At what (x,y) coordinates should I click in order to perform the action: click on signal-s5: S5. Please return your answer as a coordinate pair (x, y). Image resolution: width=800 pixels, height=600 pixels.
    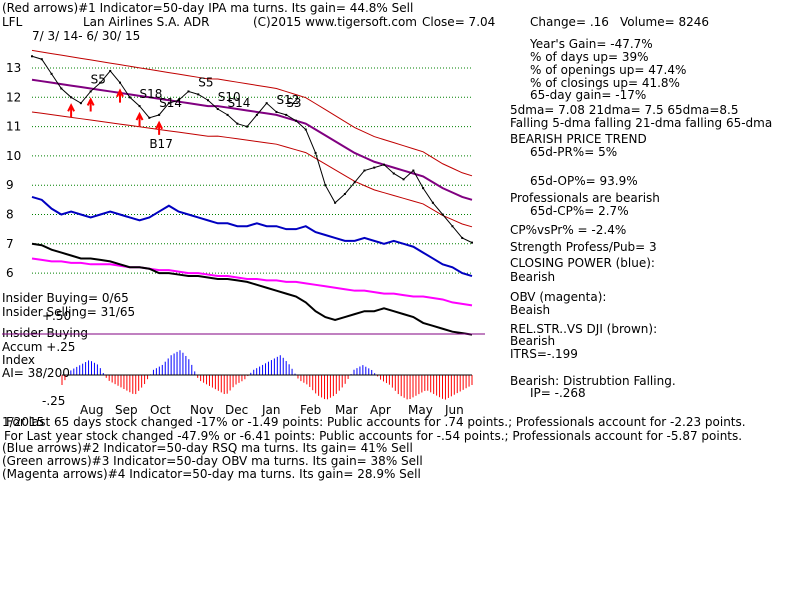
    Looking at the image, I should click on (98, 79).